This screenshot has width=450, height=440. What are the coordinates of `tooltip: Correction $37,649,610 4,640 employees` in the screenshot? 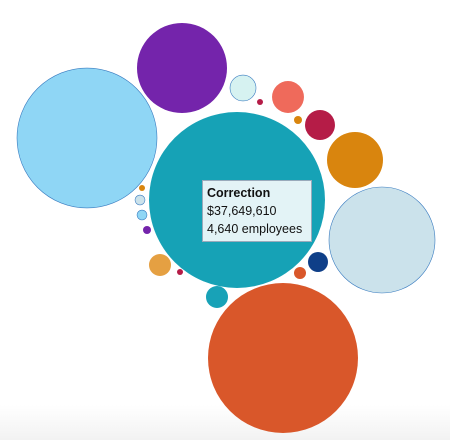 It's located at (257, 211).